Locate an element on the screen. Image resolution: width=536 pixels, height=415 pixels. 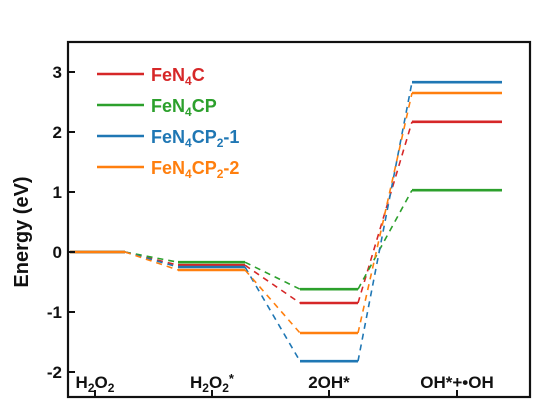
x-tick-label: 2OH* is located at coordinates (329, 382).